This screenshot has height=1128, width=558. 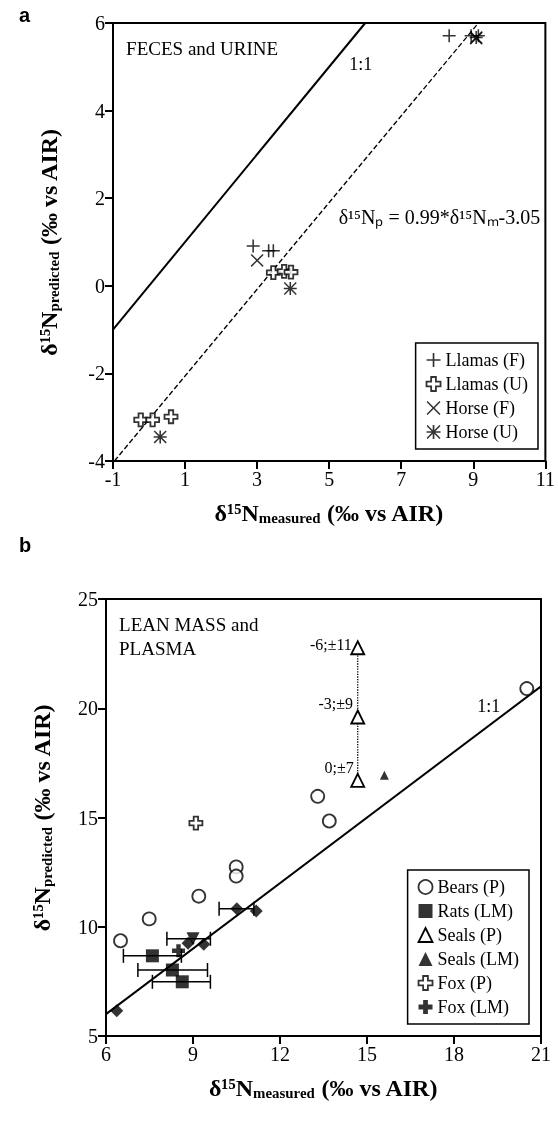 I want to click on y-tick-label: 2, so click(x=100, y=198).